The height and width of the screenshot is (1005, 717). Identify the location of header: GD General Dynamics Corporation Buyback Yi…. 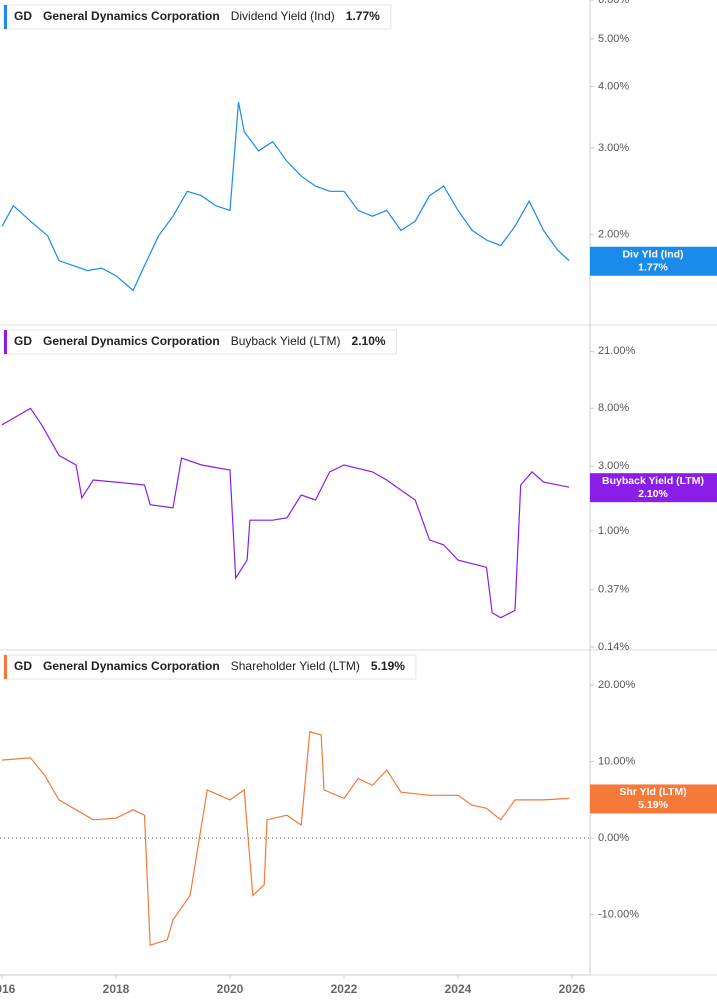
(200, 342).